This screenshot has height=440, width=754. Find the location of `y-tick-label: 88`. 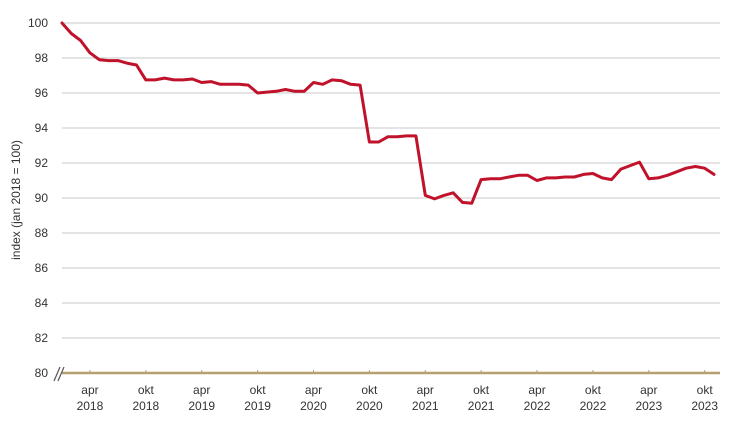

y-tick-label: 88 is located at coordinates (42, 233).